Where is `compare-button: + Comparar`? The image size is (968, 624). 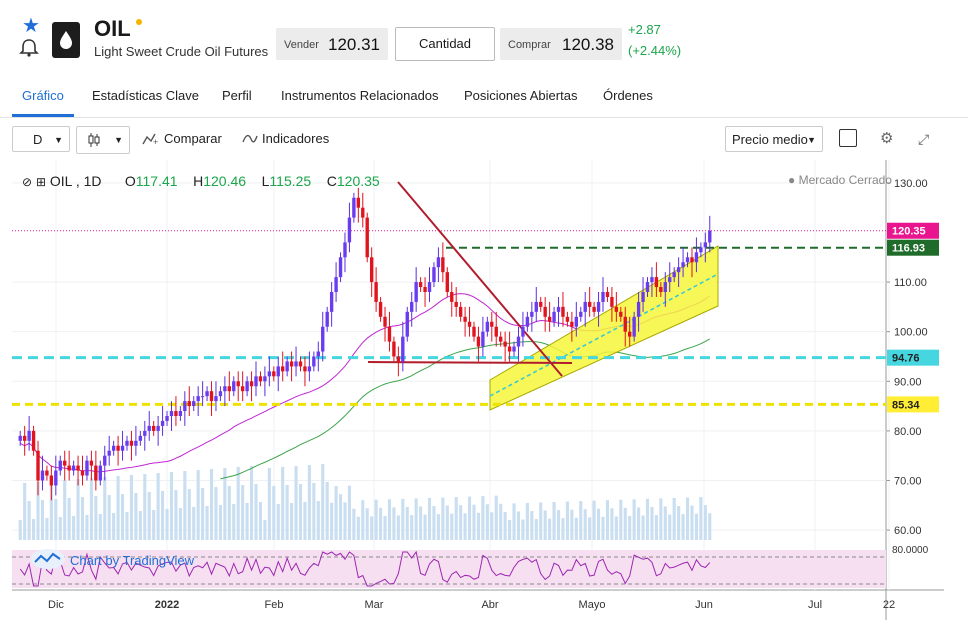 compare-button: + Comparar is located at coordinates (182, 139).